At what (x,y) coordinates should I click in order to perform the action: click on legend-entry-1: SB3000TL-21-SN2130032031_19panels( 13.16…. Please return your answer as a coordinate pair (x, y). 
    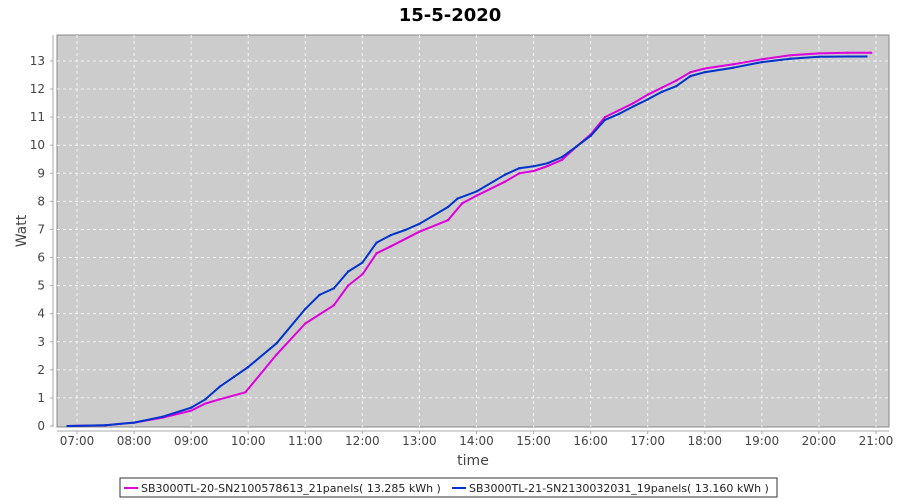
    Looking at the image, I should click on (619, 488).